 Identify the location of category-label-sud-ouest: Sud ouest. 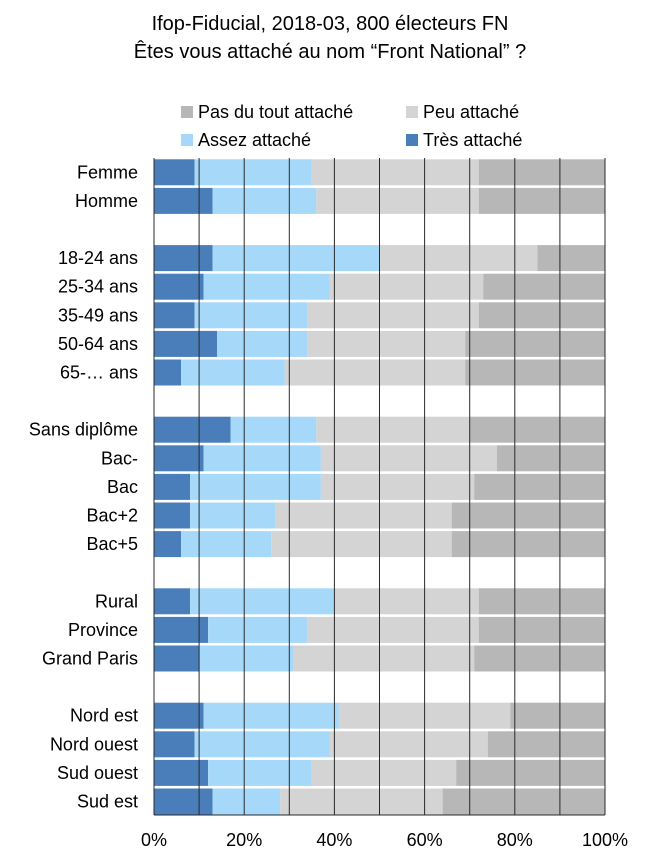
(97, 773).